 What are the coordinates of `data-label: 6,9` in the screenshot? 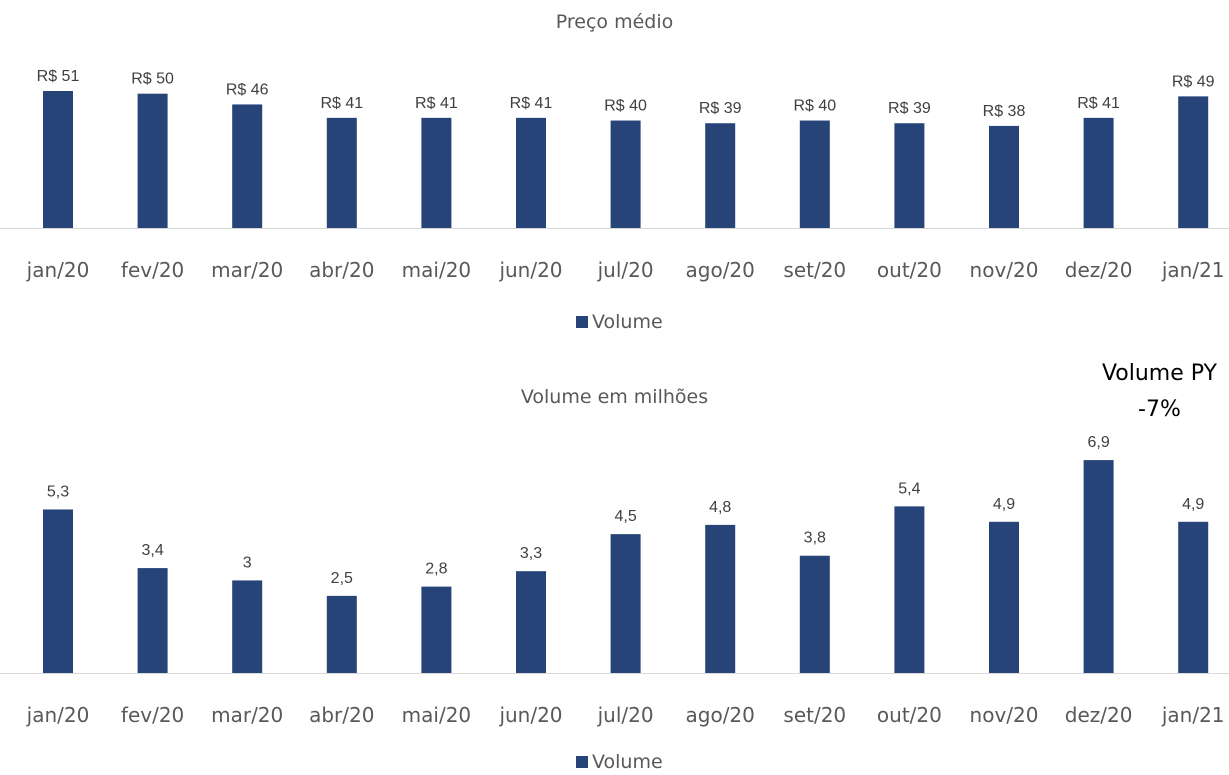 It's located at (1098, 442).